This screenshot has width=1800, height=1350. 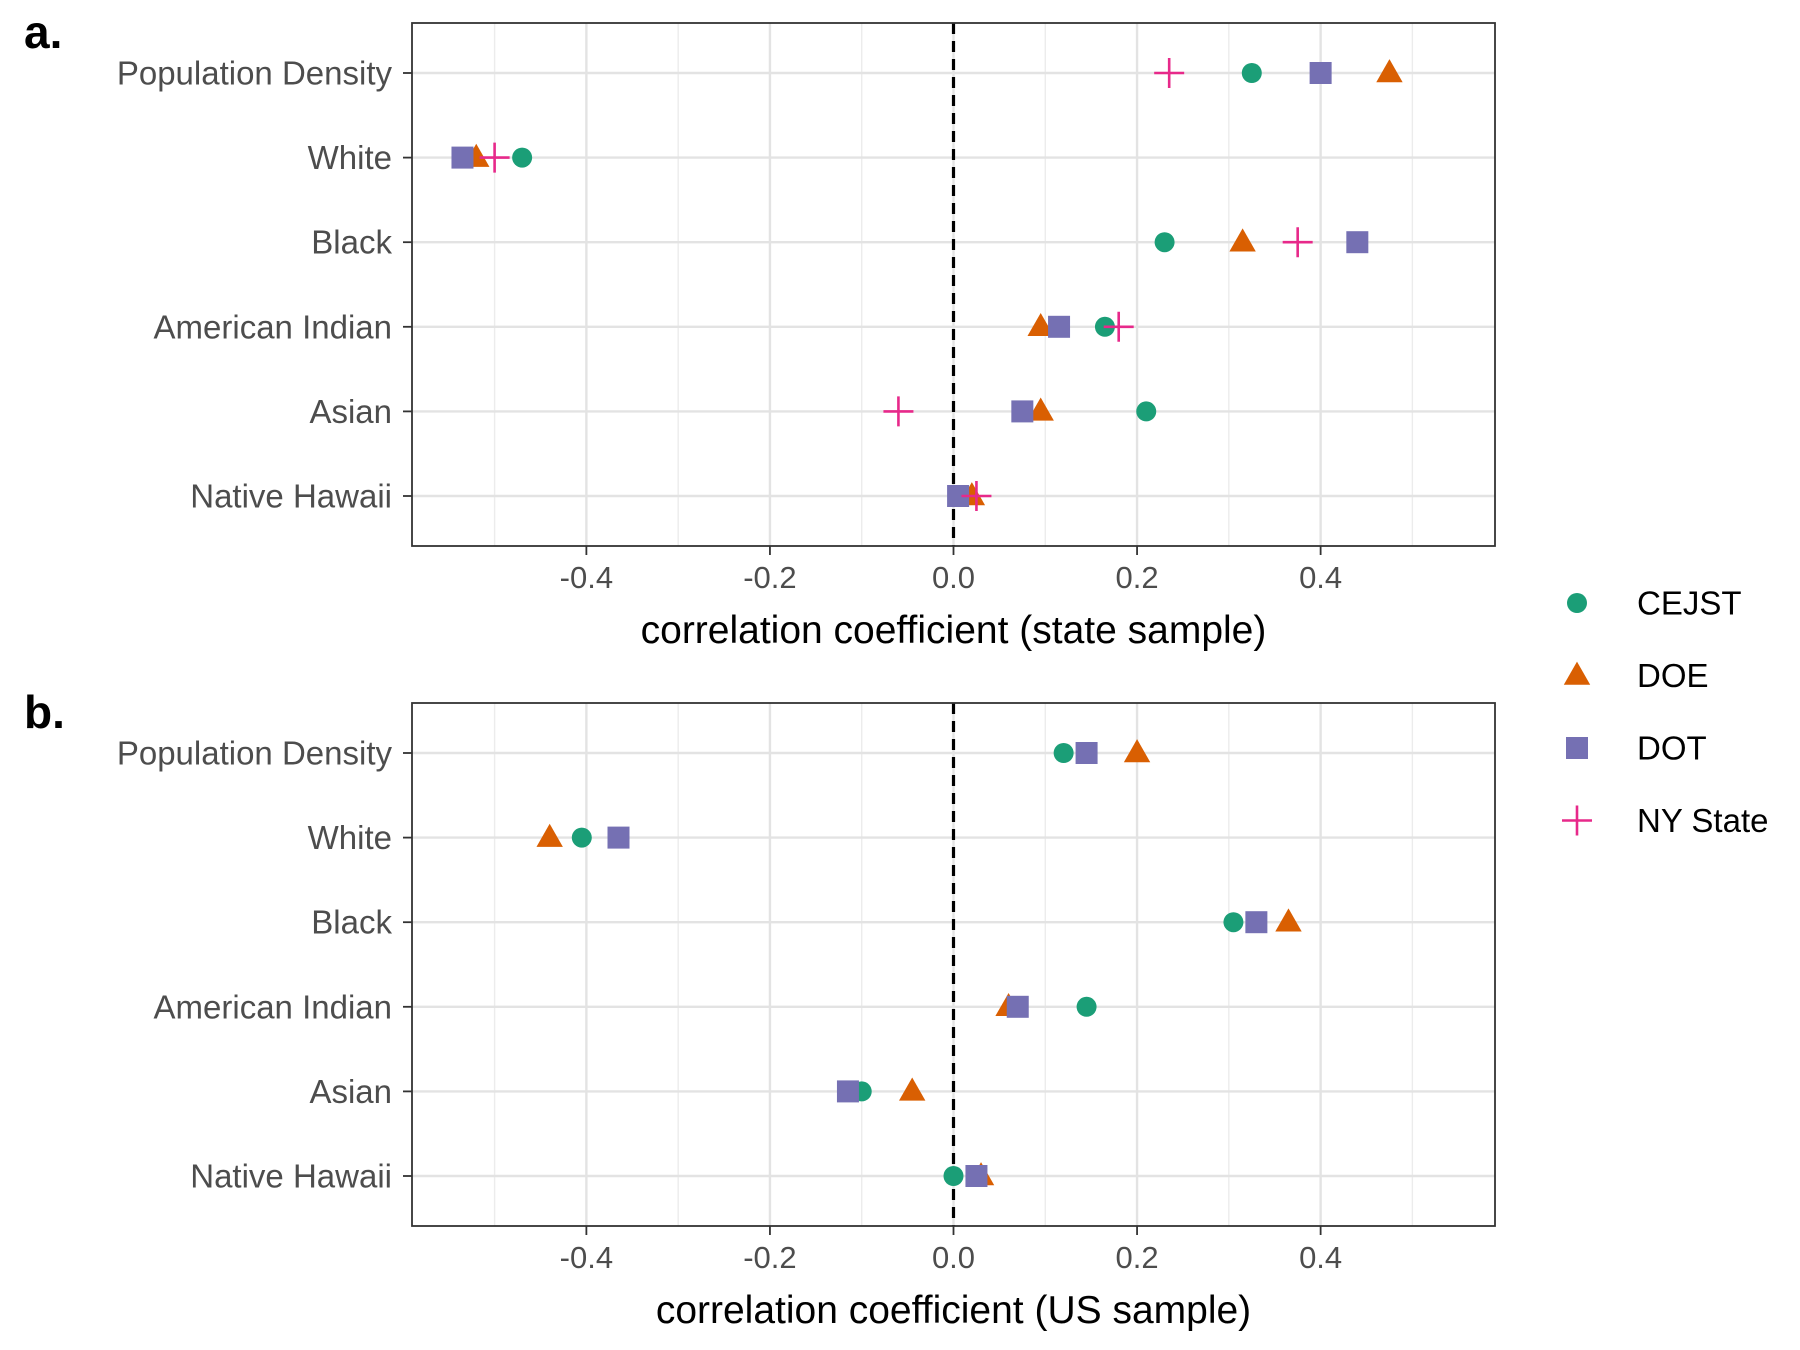 I want to click on x-axis-title: correlation coefficient (state sample), so click(x=954, y=630).